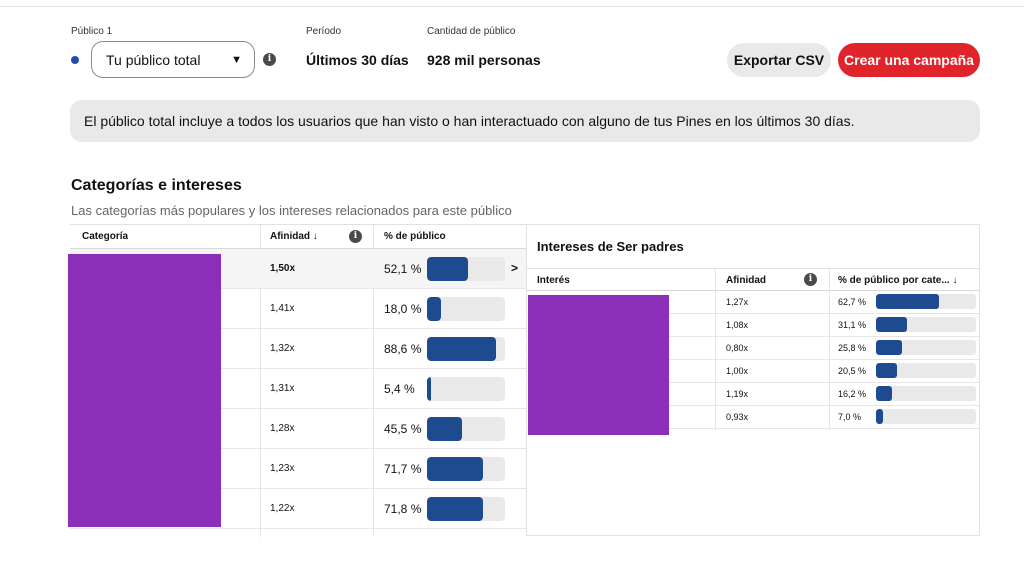 This screenshot has width=1024, height=579. Describe the element at coordinates (236, 59) in the screenshot. I see `chevron-down-icon: ▼` at that location.